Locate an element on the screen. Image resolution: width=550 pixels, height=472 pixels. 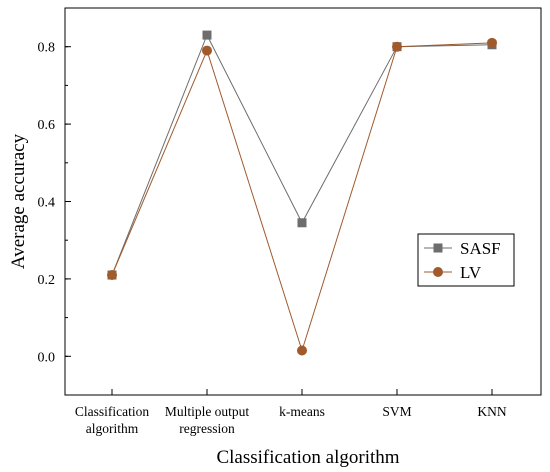
y-tick-label: 0.4 is located at coordinates (47, 203).